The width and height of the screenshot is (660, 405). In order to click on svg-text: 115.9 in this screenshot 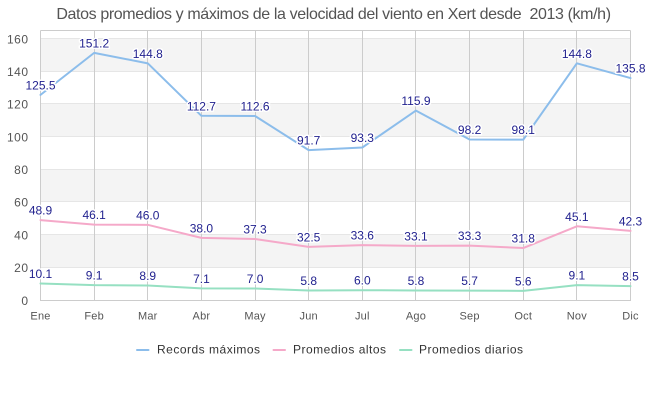, I will do `click(415, 101)`.